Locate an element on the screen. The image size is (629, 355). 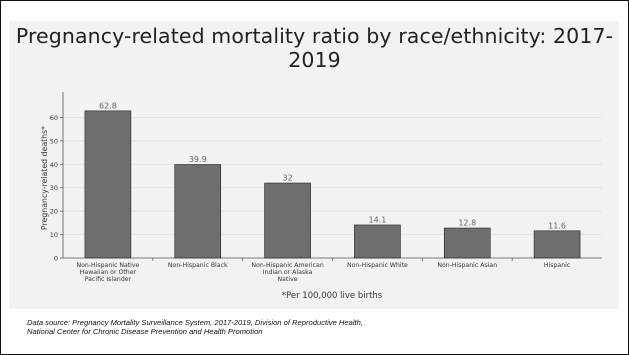
x-axis-footnote: *Per 100,000 live births is located at coordinates (332, 296).